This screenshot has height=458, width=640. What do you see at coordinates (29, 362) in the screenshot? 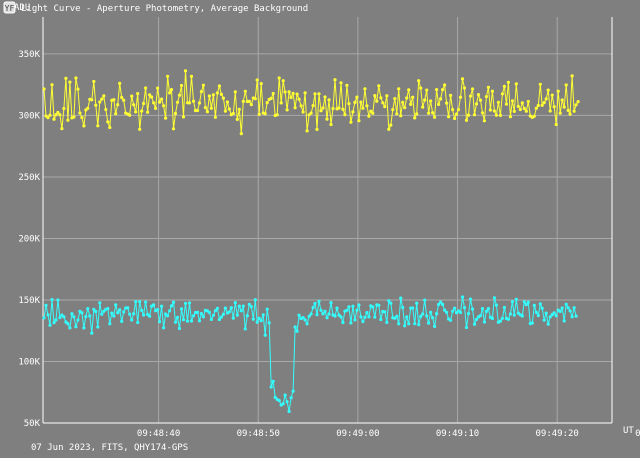
I see `y-tick-label: 100K` at bounding box center [29, 362].